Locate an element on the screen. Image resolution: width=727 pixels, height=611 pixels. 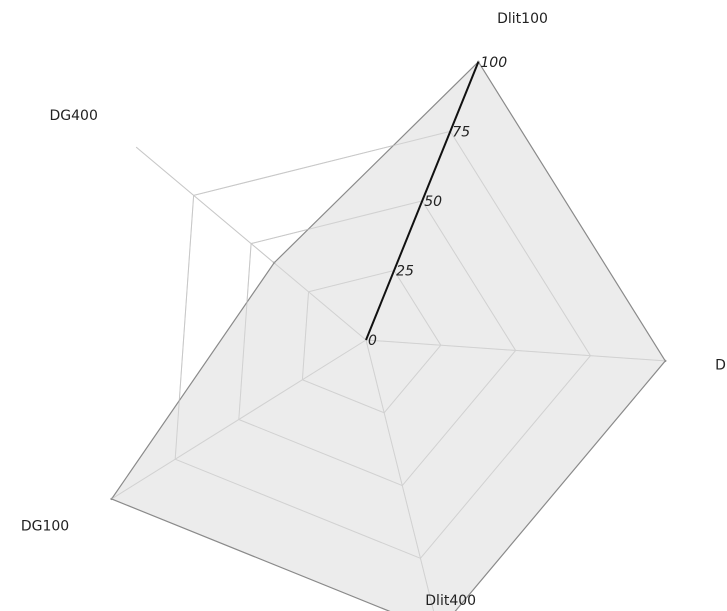
axis-label-Dlit400: Dlit400 is located at coordinates (450, 601).